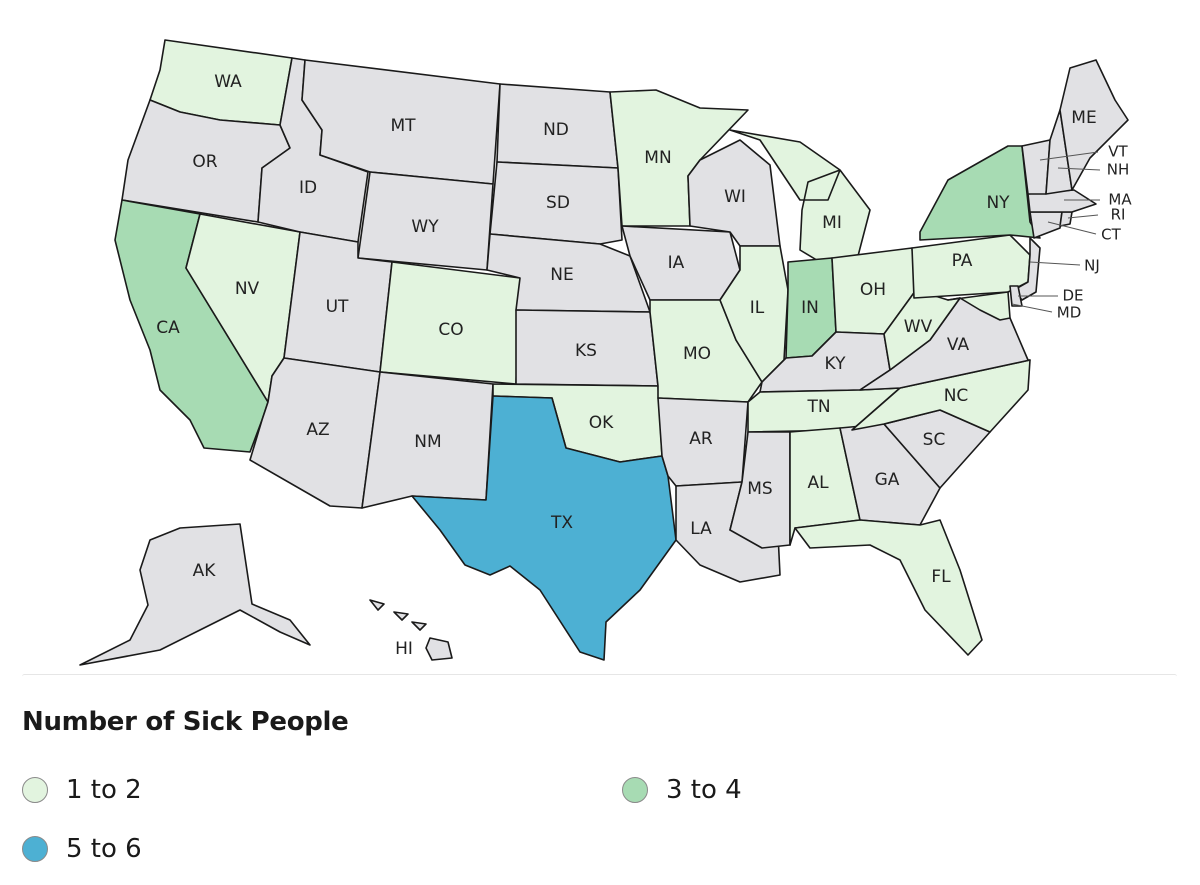 The image size is (1200, 885). What do you see at coordinates (818, 407) in the screenshot?
I see `label-tn: TN` at bounding box center [818, 407].